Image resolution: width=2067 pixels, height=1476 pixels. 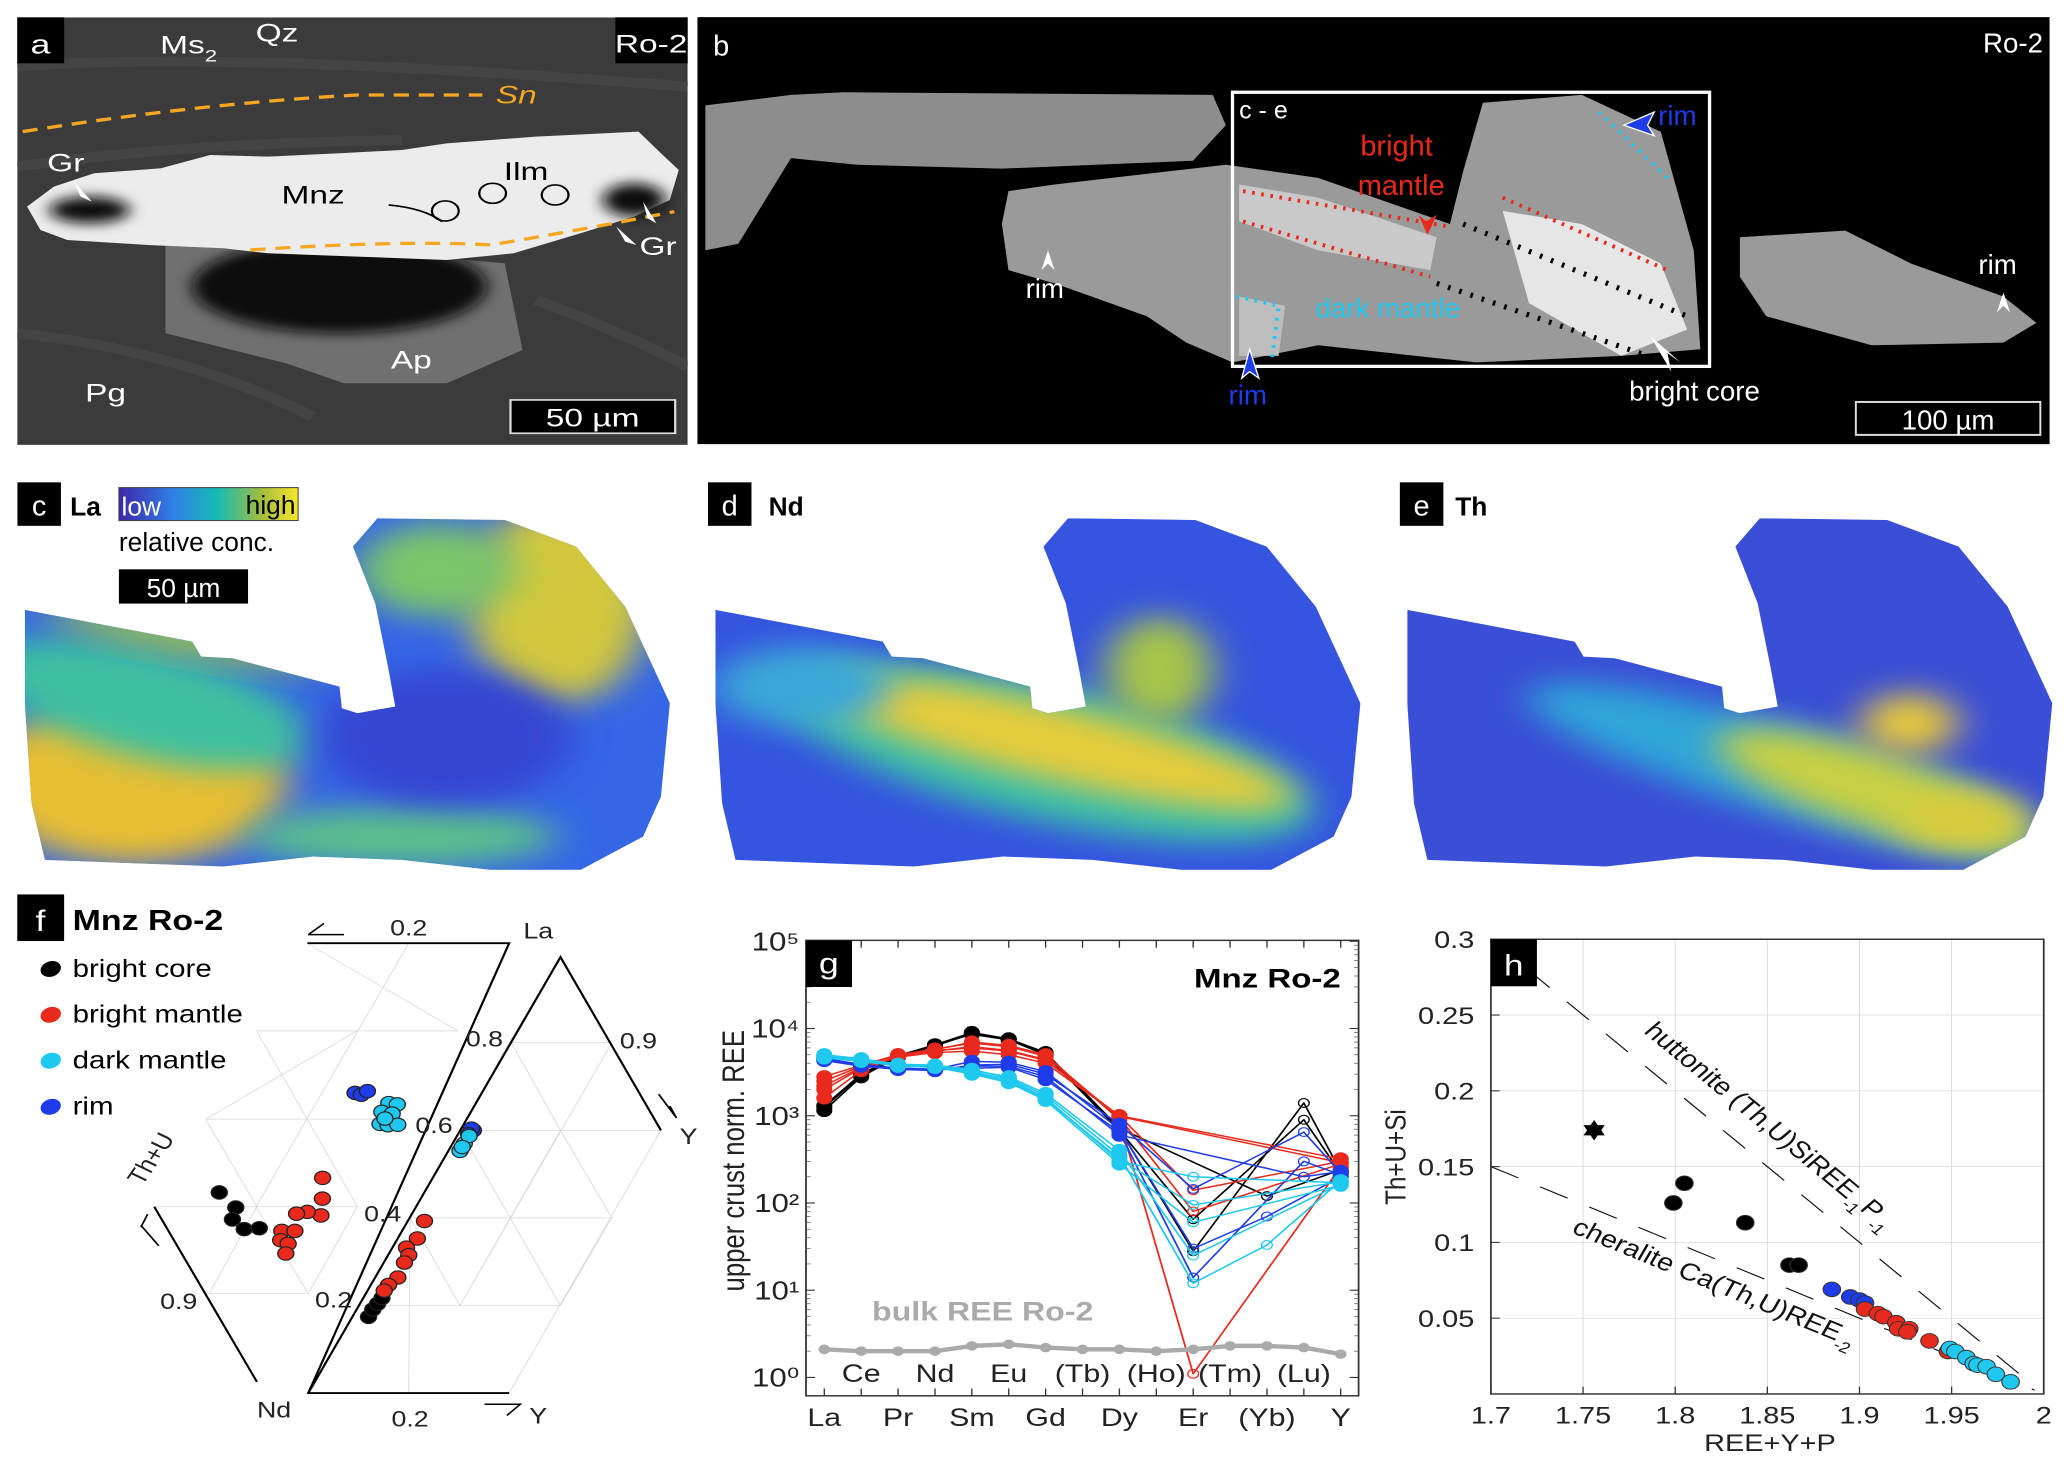 I want to click on rim-arrow-icon, so click(x=2003, y=302).